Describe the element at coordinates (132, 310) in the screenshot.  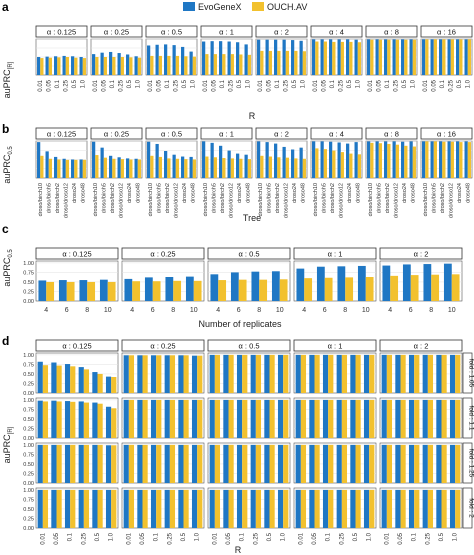
I see `x-tick-label: 4` at that location.